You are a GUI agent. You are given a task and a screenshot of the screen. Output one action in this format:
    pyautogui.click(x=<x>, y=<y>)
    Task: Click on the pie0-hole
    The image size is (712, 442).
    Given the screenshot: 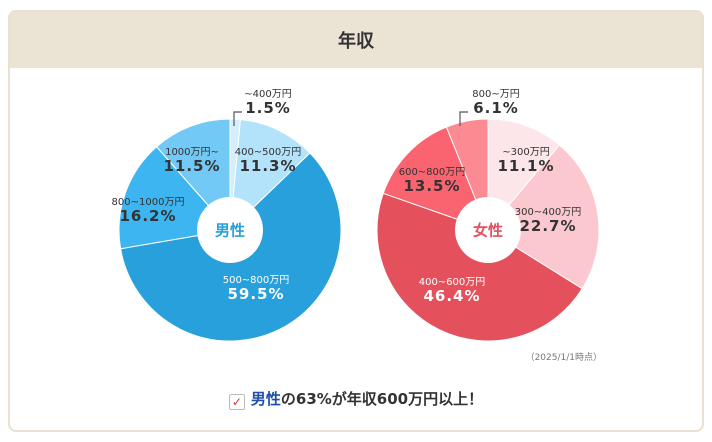 What is the action you would take?
    pyautogui.click(x=230, y=230)
    